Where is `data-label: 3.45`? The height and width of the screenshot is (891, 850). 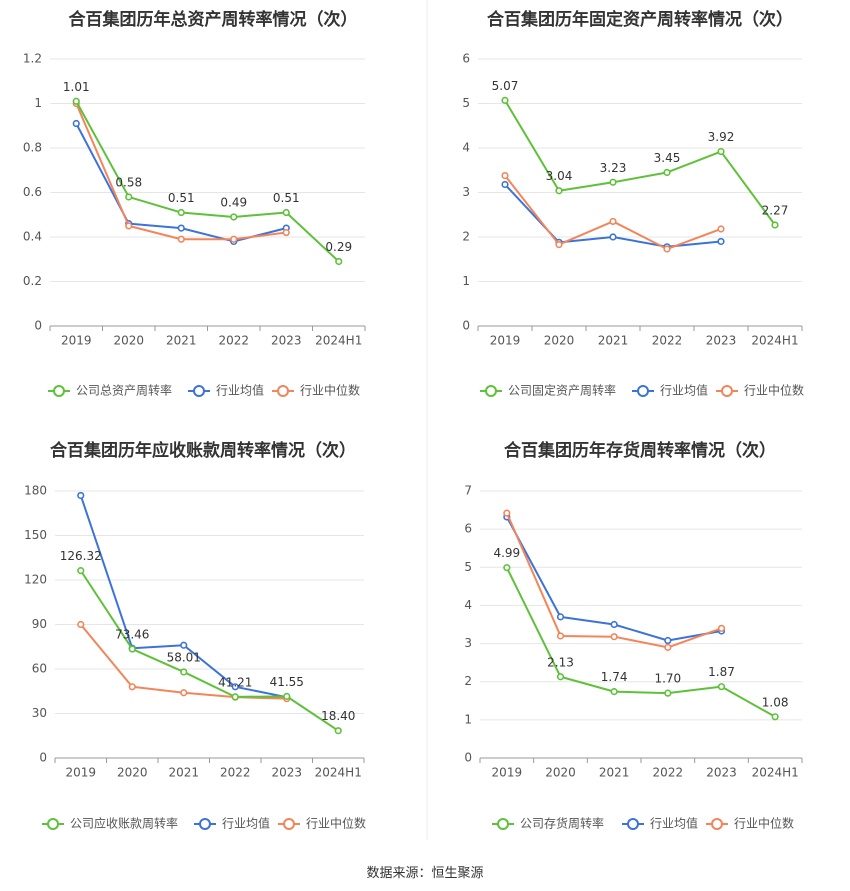 data-label: 3.45 is located at coordinates (667, 158).